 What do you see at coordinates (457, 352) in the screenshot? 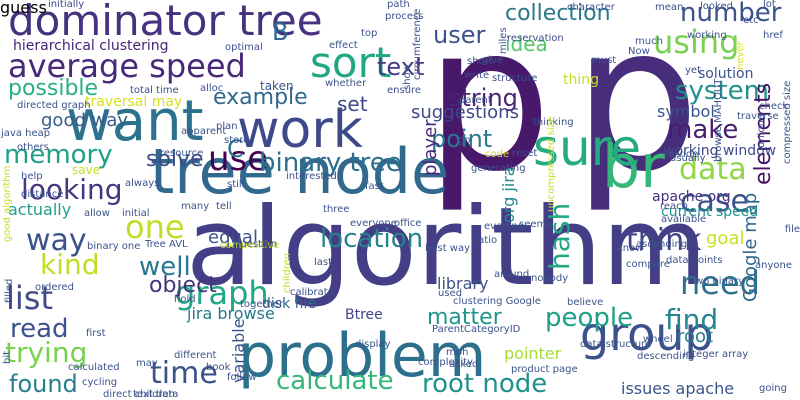
I see `word-mph: mph` at bounding box center [457, 352].